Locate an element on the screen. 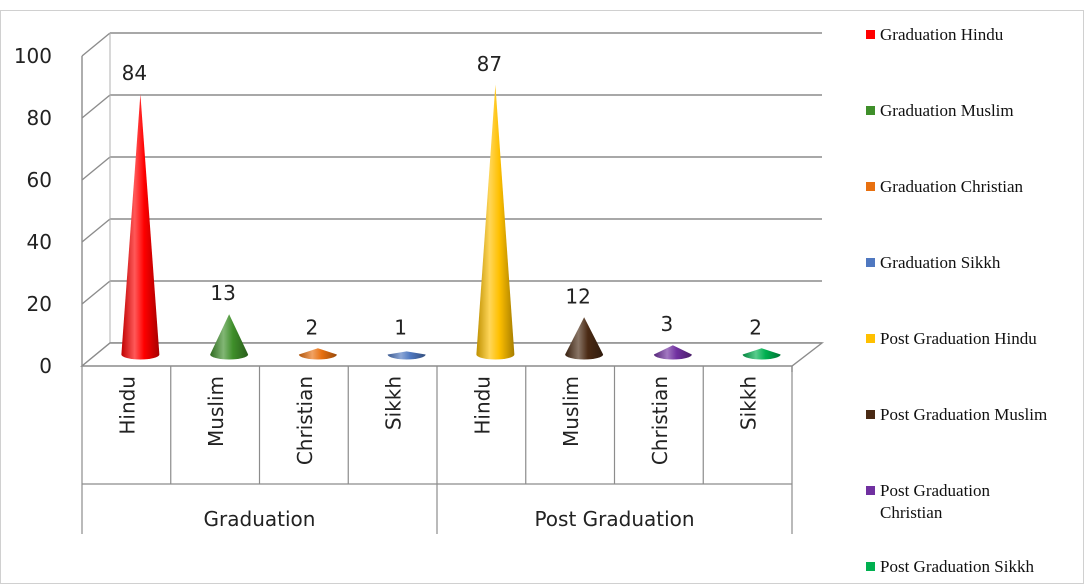 The image size is (1086, 586). legend-label: Graduation Sikkh is located at coordinates (940, 262).